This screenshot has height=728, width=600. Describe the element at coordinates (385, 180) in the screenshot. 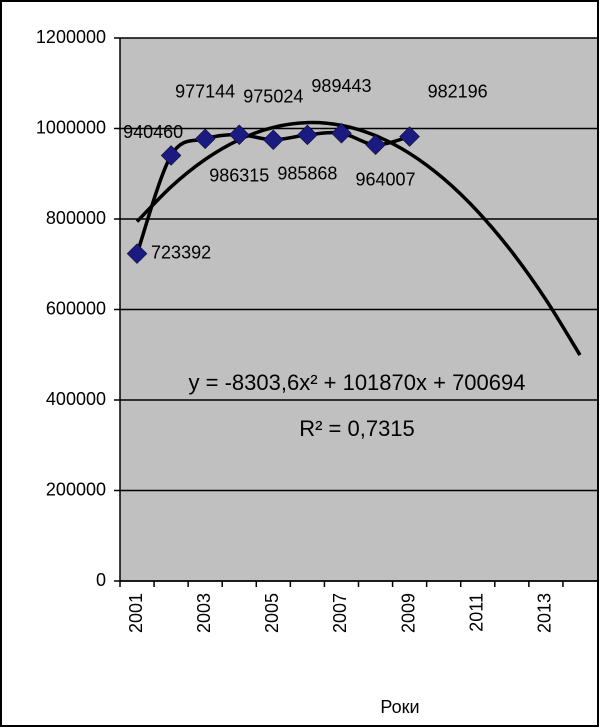

I see `data-label: 964007` at that location.